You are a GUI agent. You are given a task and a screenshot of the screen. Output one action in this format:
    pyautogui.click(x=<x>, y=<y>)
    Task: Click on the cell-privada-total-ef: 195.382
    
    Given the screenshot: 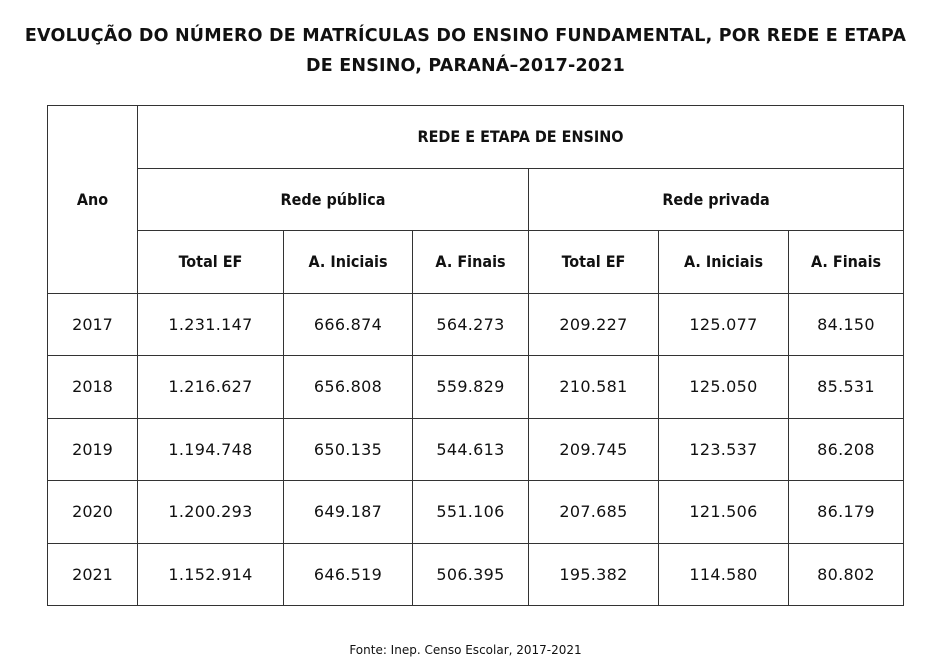 What is the action you would take?
    pyautogui.click(x=593, y=574)
    